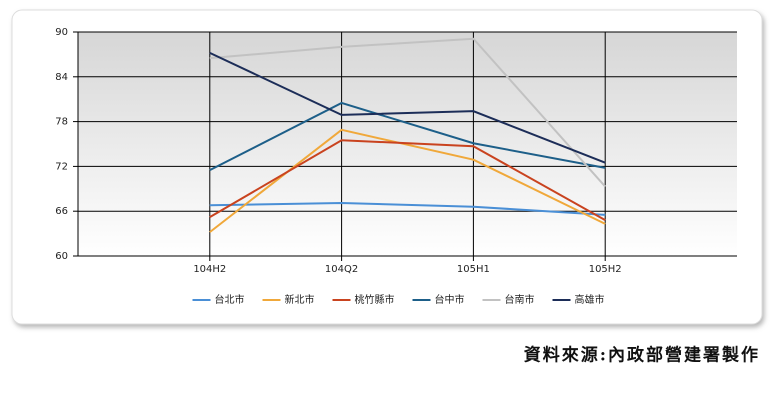 This screenshot has width=776, height=410. Describe the element at coordinates (61, 256) in the screenshot. I see `y-tick-label: 60` at that location.